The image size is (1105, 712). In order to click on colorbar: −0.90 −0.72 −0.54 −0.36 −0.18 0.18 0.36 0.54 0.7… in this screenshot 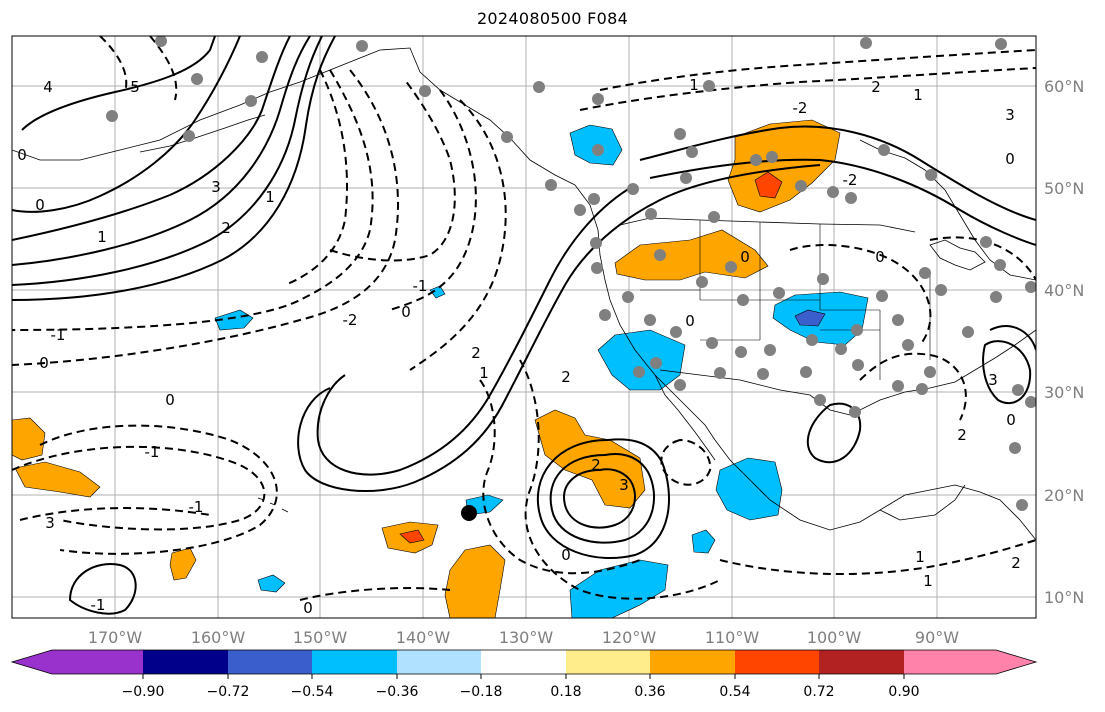, I will do `click(524, 674)`.